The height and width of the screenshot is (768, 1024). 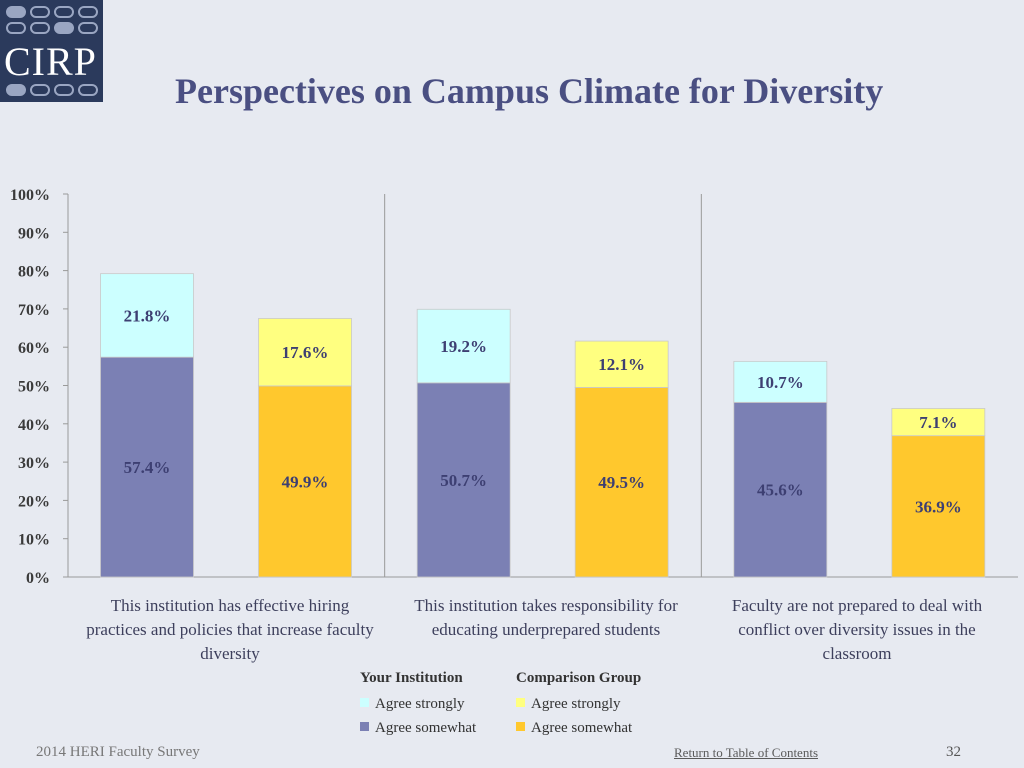 I want to click on legend-item-comp-strongly: Agree strongly, so click(x=568, y=704).